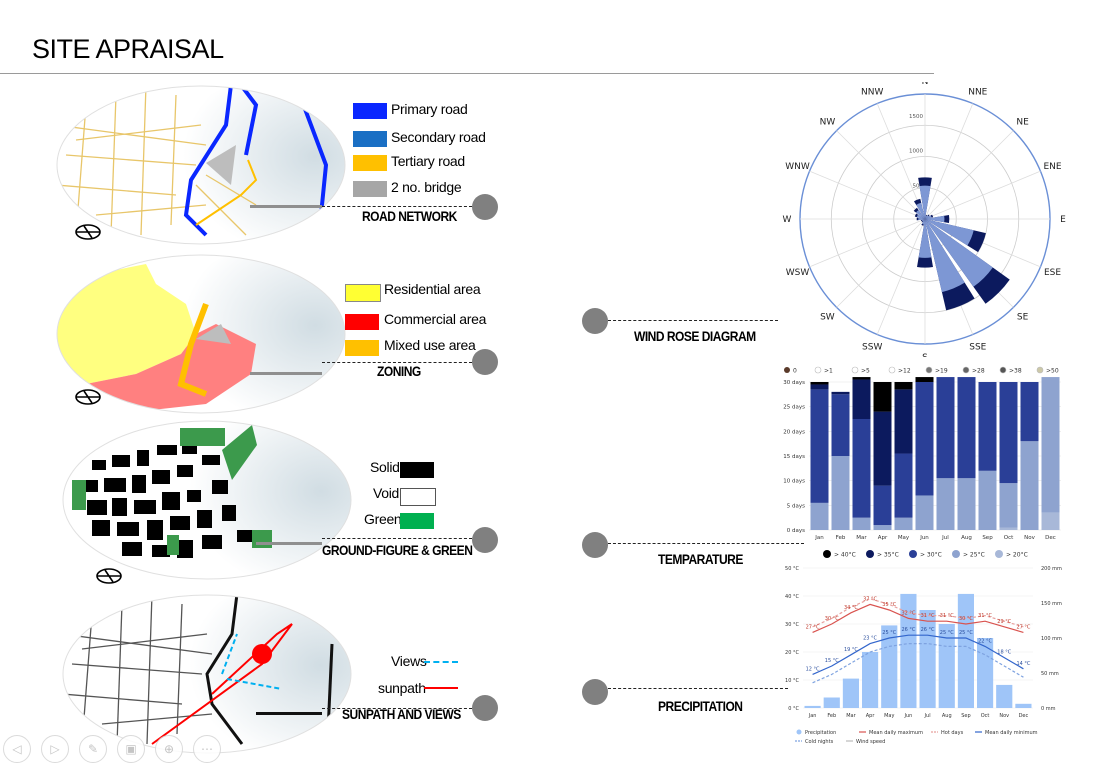 This screenshot has width=1102, height=768. What do you see at coordinates (1050, 538) in the screenshot?
I see `temp-x-label: Dec` at bounding box center [1050, 538].